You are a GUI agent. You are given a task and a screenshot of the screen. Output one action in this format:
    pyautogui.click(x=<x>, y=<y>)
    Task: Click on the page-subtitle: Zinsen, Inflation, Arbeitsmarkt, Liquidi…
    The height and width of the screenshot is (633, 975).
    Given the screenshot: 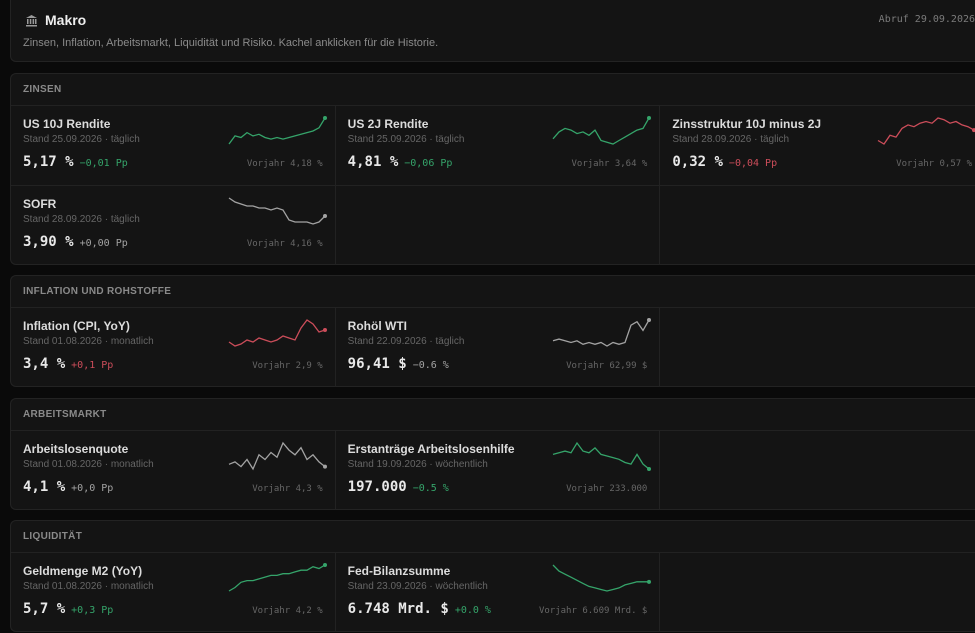 What is the action you would take?
    pyautogui.click(x=231, y=43)
    